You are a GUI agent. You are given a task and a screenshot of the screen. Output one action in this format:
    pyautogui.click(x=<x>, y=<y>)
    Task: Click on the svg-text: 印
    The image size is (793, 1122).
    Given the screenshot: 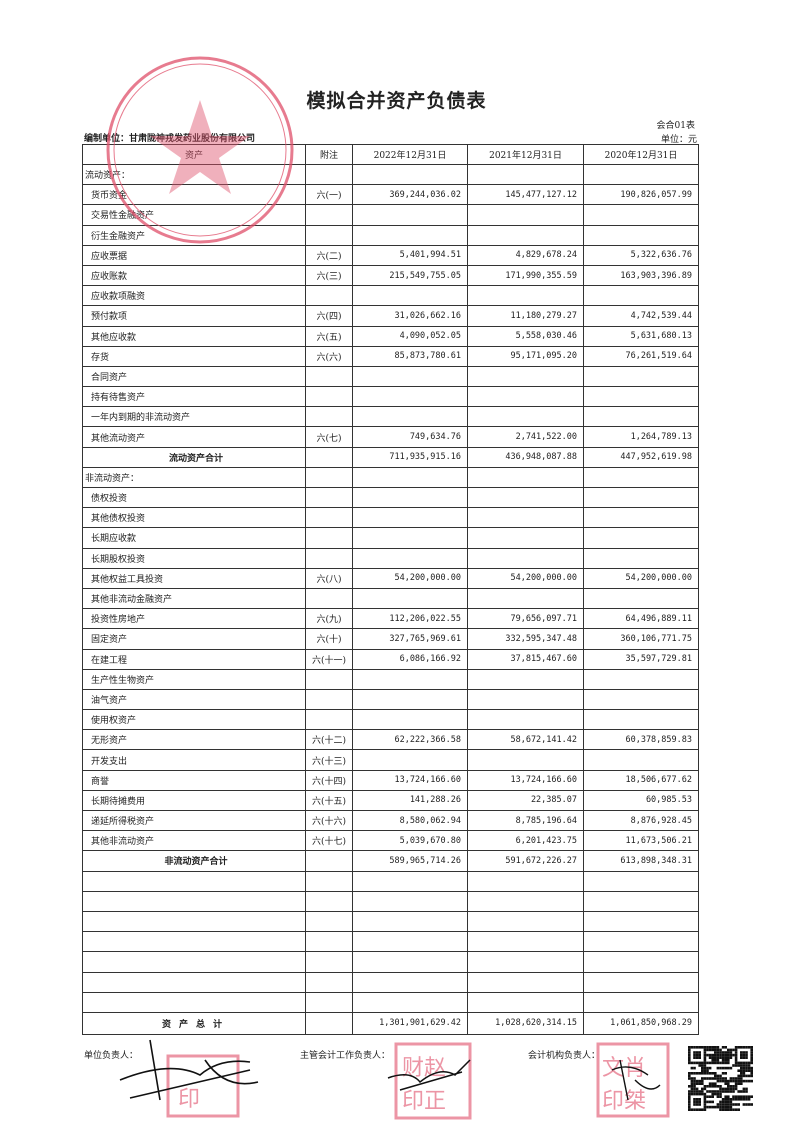 What is the action you would take?
    pyautogui.click(x=189, y=1099)
    